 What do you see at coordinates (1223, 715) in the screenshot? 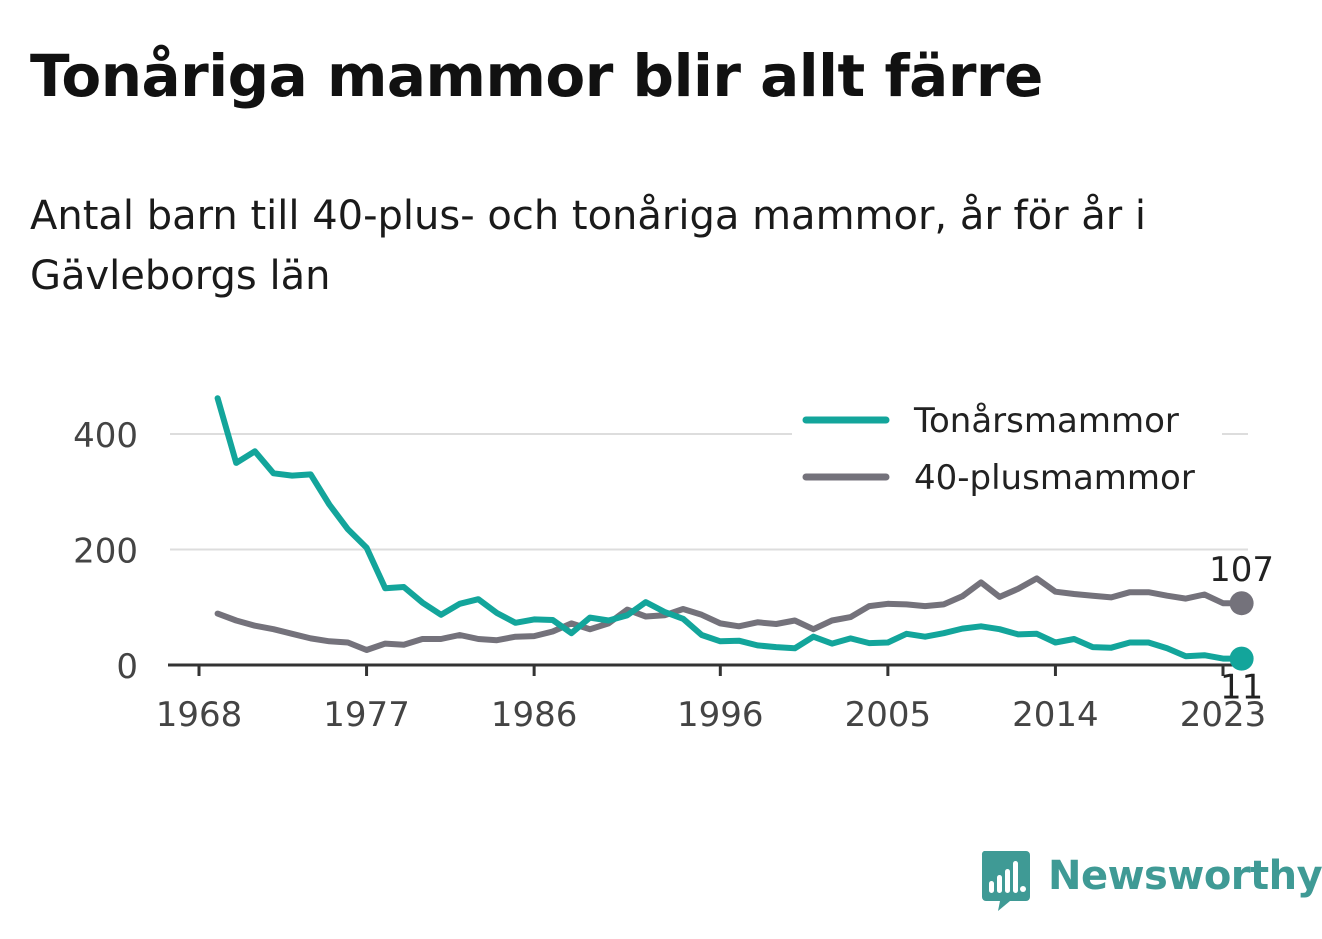
I see `x-tick-label: 2023` at bounding box center [1223, 715].